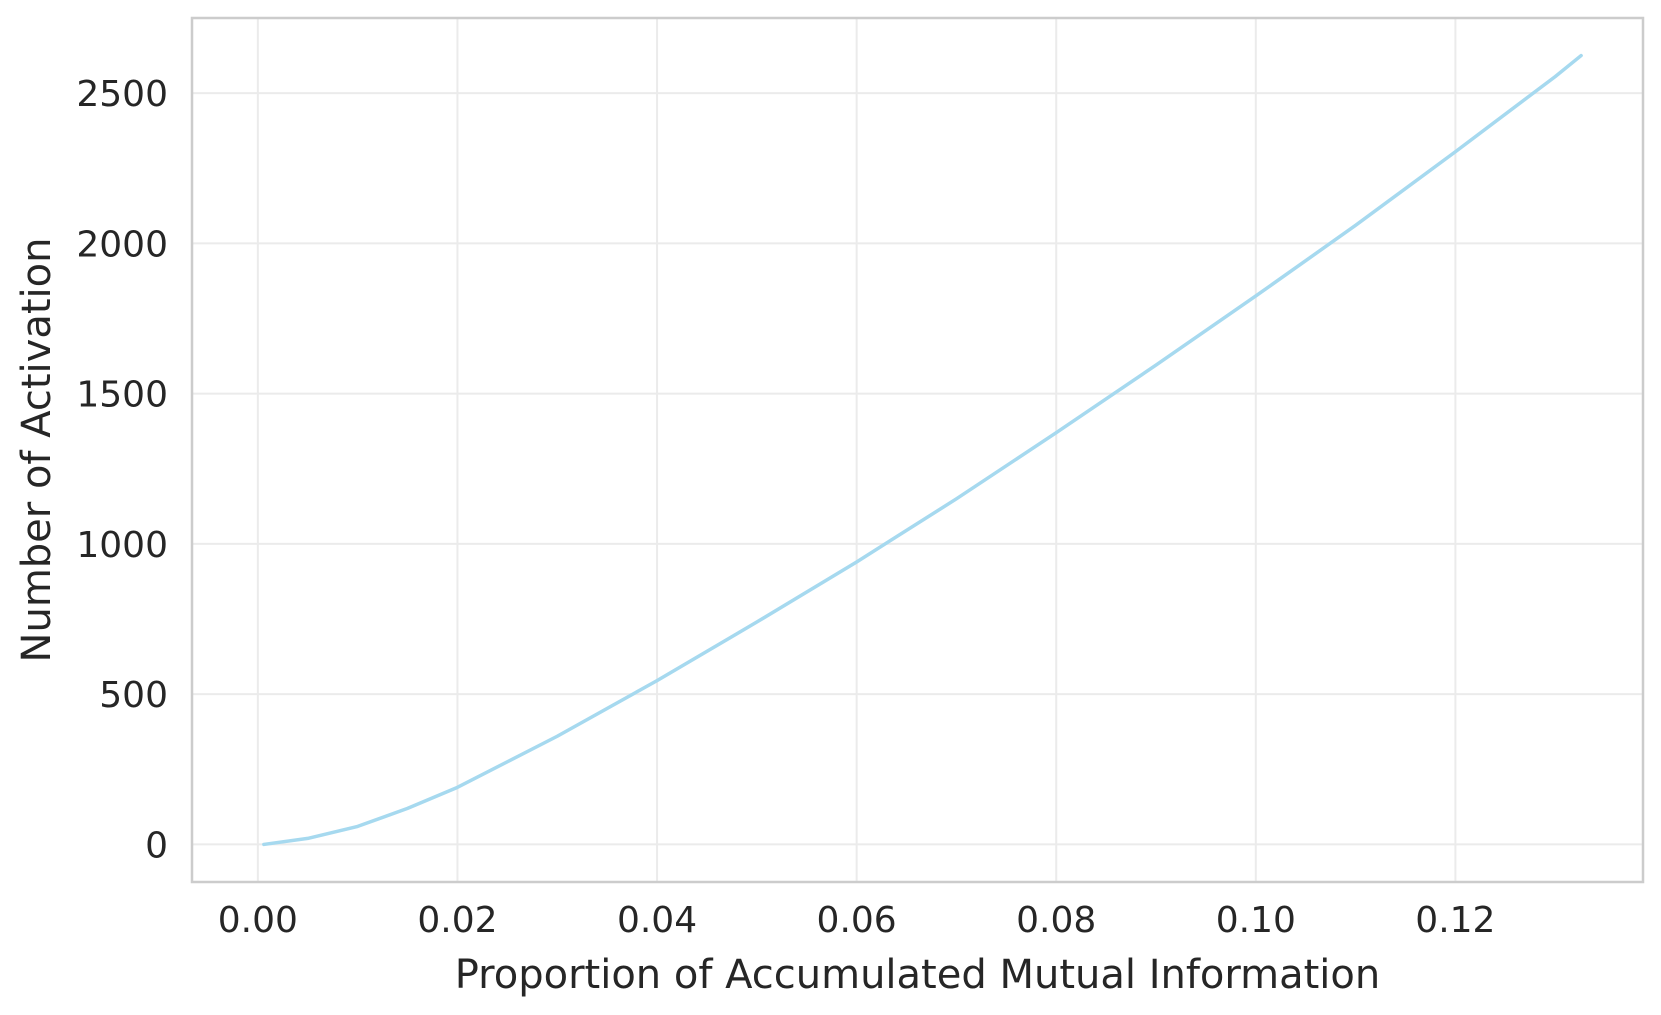 The height and width of the screenshot is (1015, 1661). What do you see at coordinates (1056, 920) in the screenshot?
I see `x-tick-label: 0.08` at bounding box center [1056, 920].